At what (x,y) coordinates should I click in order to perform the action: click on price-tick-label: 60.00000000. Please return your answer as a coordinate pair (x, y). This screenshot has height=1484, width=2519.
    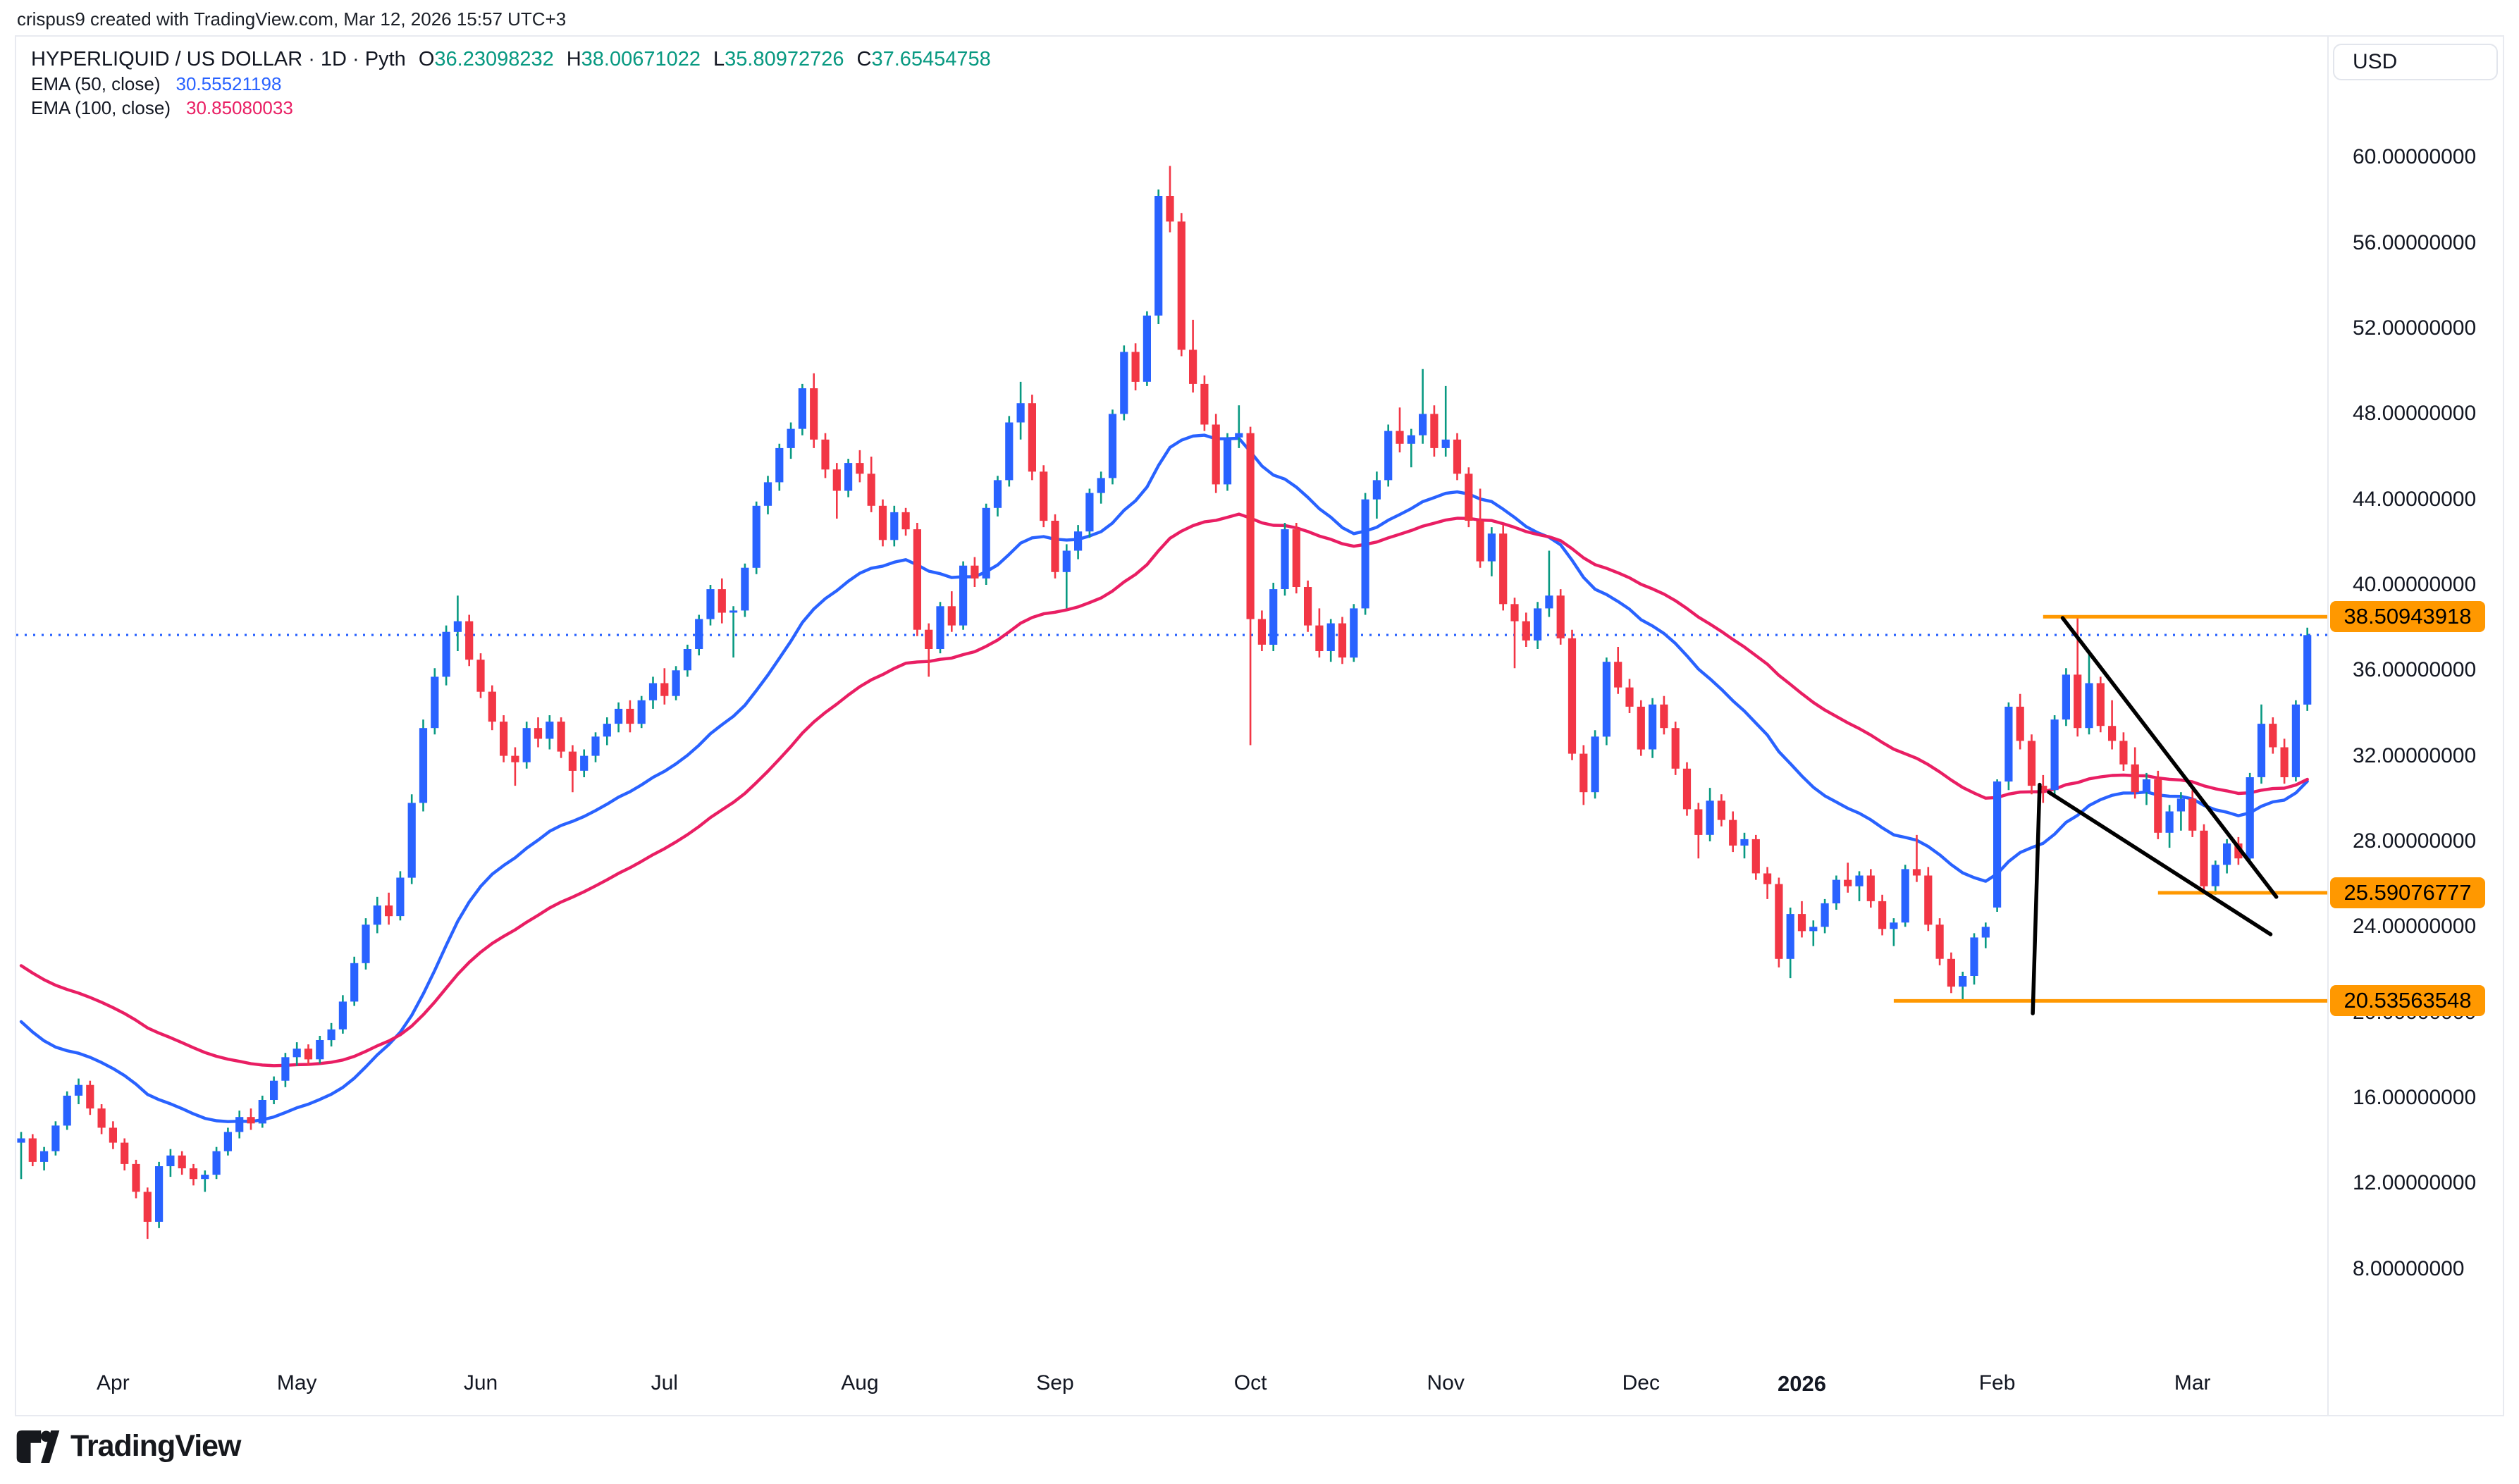
    Looking at the image, I should click on (2415, 157).